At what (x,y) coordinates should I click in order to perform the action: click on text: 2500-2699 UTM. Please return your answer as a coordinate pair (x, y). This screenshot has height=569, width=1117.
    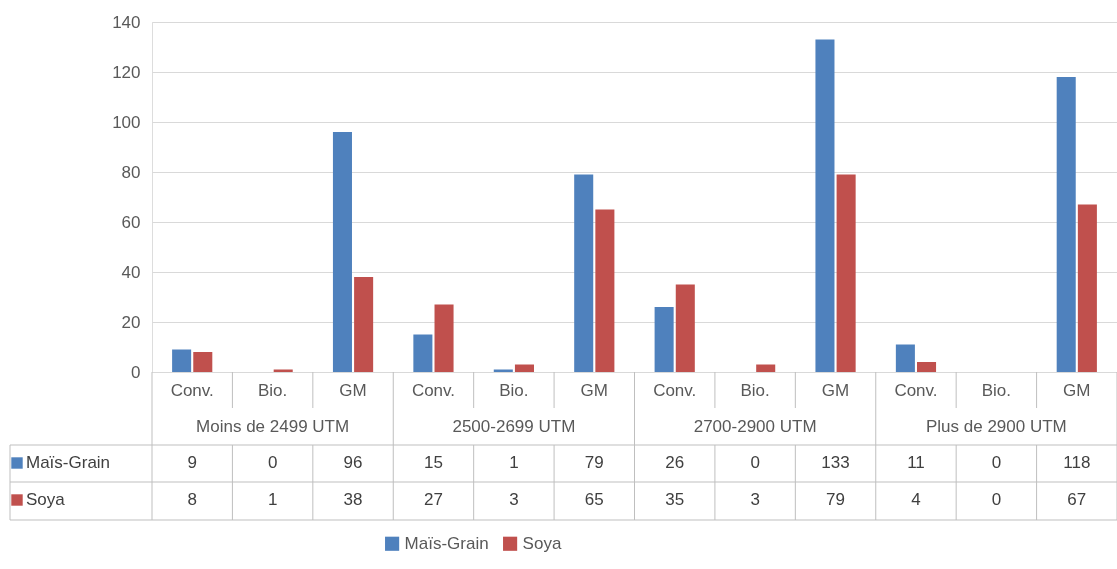
    Looking at the image, I should click on (514, 426).